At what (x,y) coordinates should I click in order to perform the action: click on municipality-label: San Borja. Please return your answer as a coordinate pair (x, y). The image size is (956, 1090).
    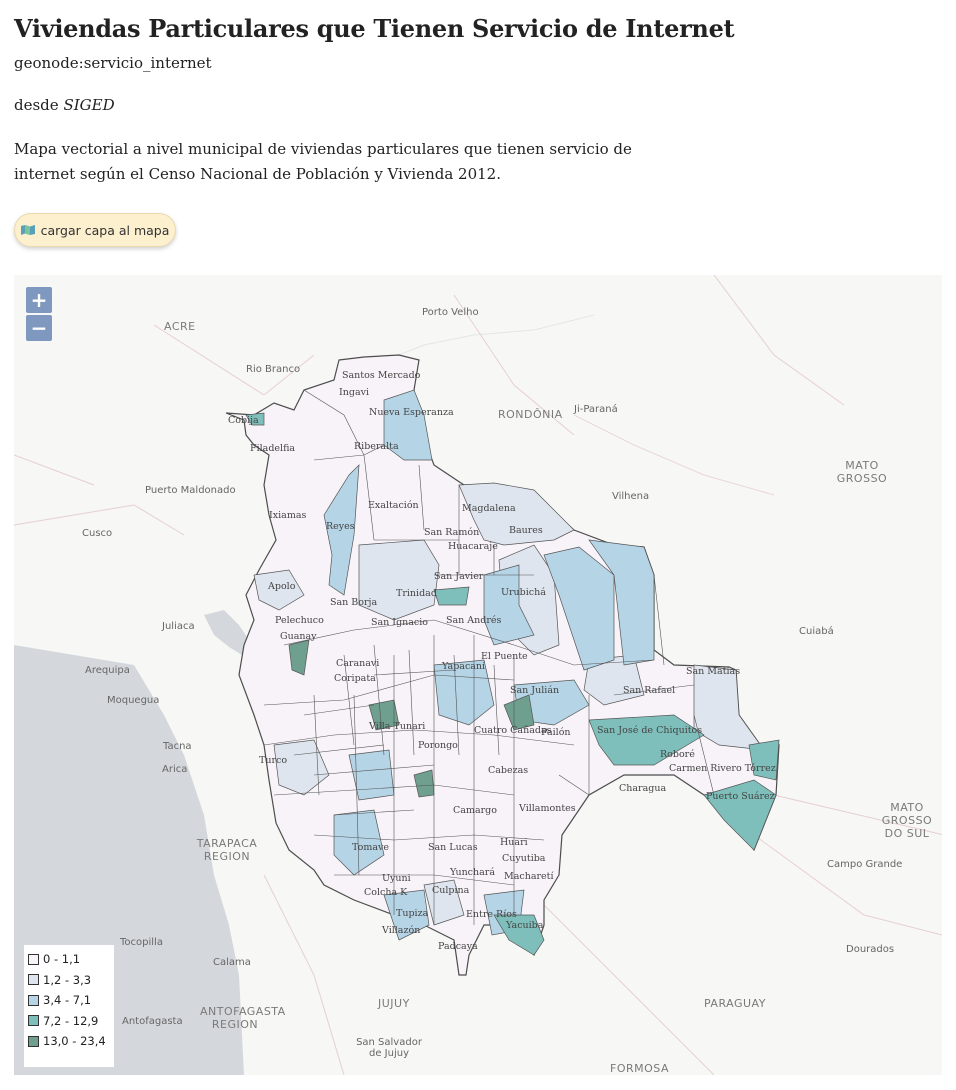
    Looking at the image, I should click on (354, 602).